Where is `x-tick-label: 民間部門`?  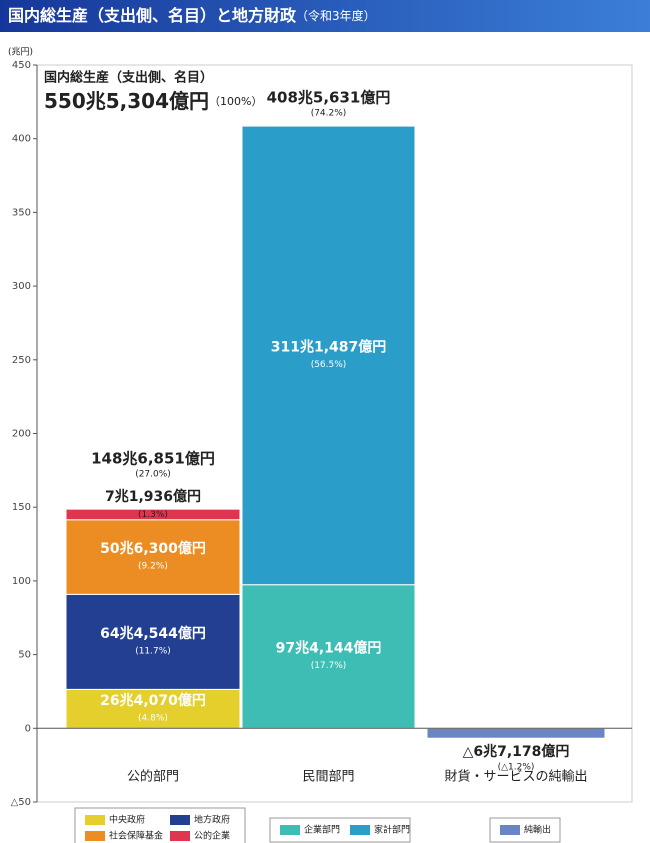 x-tick-label: 民間部門 is located at coordinates (328, 777).